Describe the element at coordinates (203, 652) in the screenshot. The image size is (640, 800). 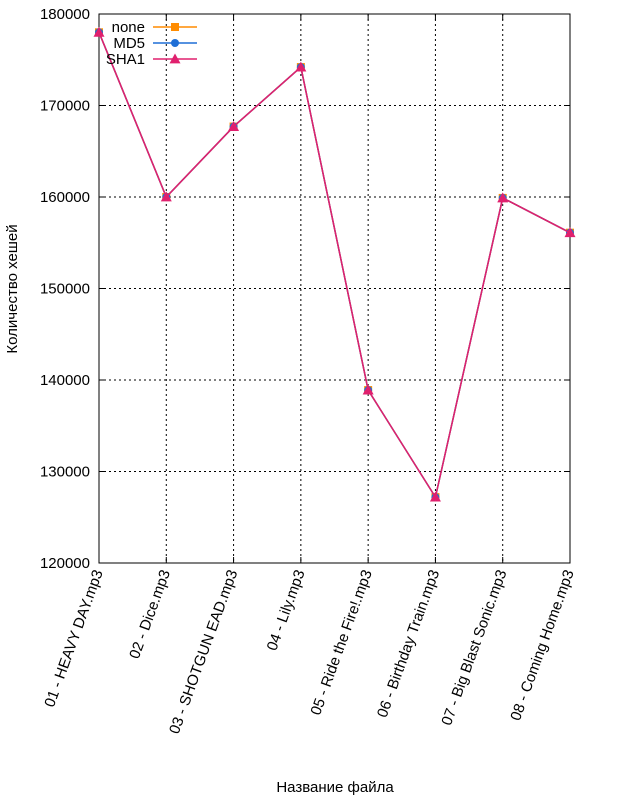
I see `x-tick-label: 03 - SHOTGUN EAD.mp3` at that location.